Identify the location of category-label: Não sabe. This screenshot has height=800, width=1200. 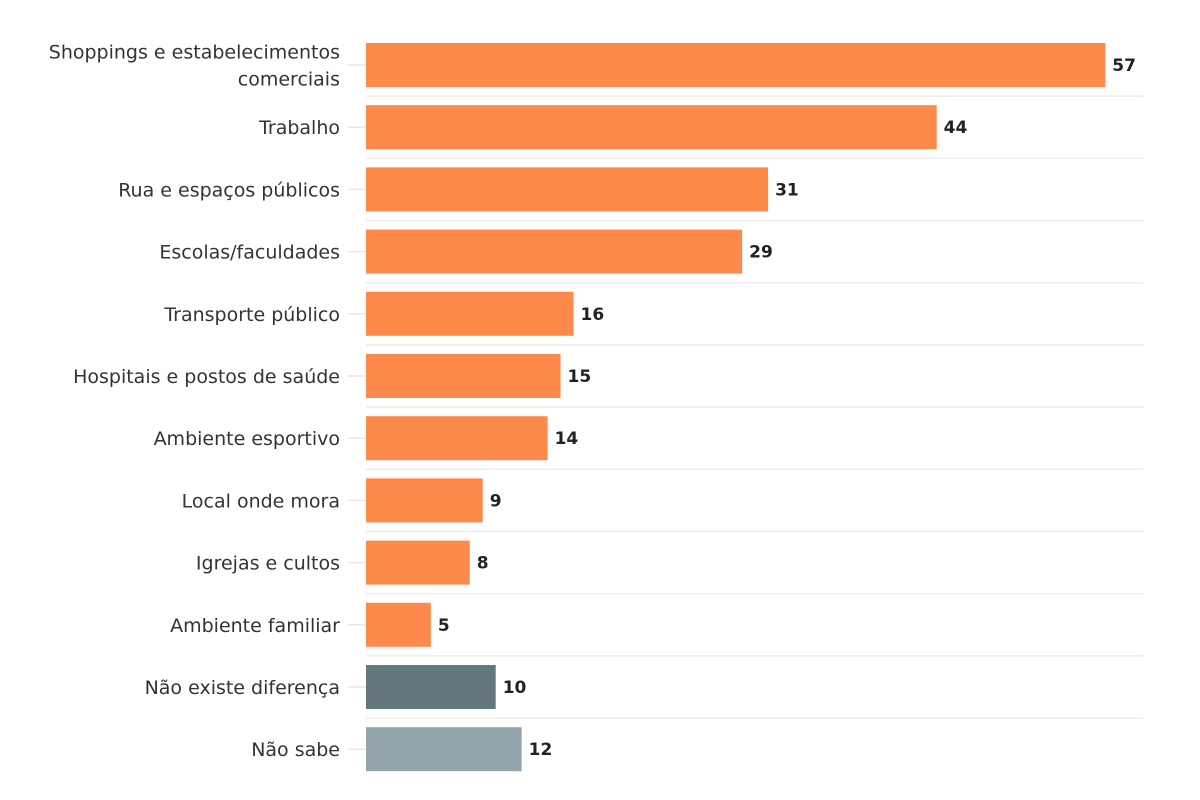
(295, 750).